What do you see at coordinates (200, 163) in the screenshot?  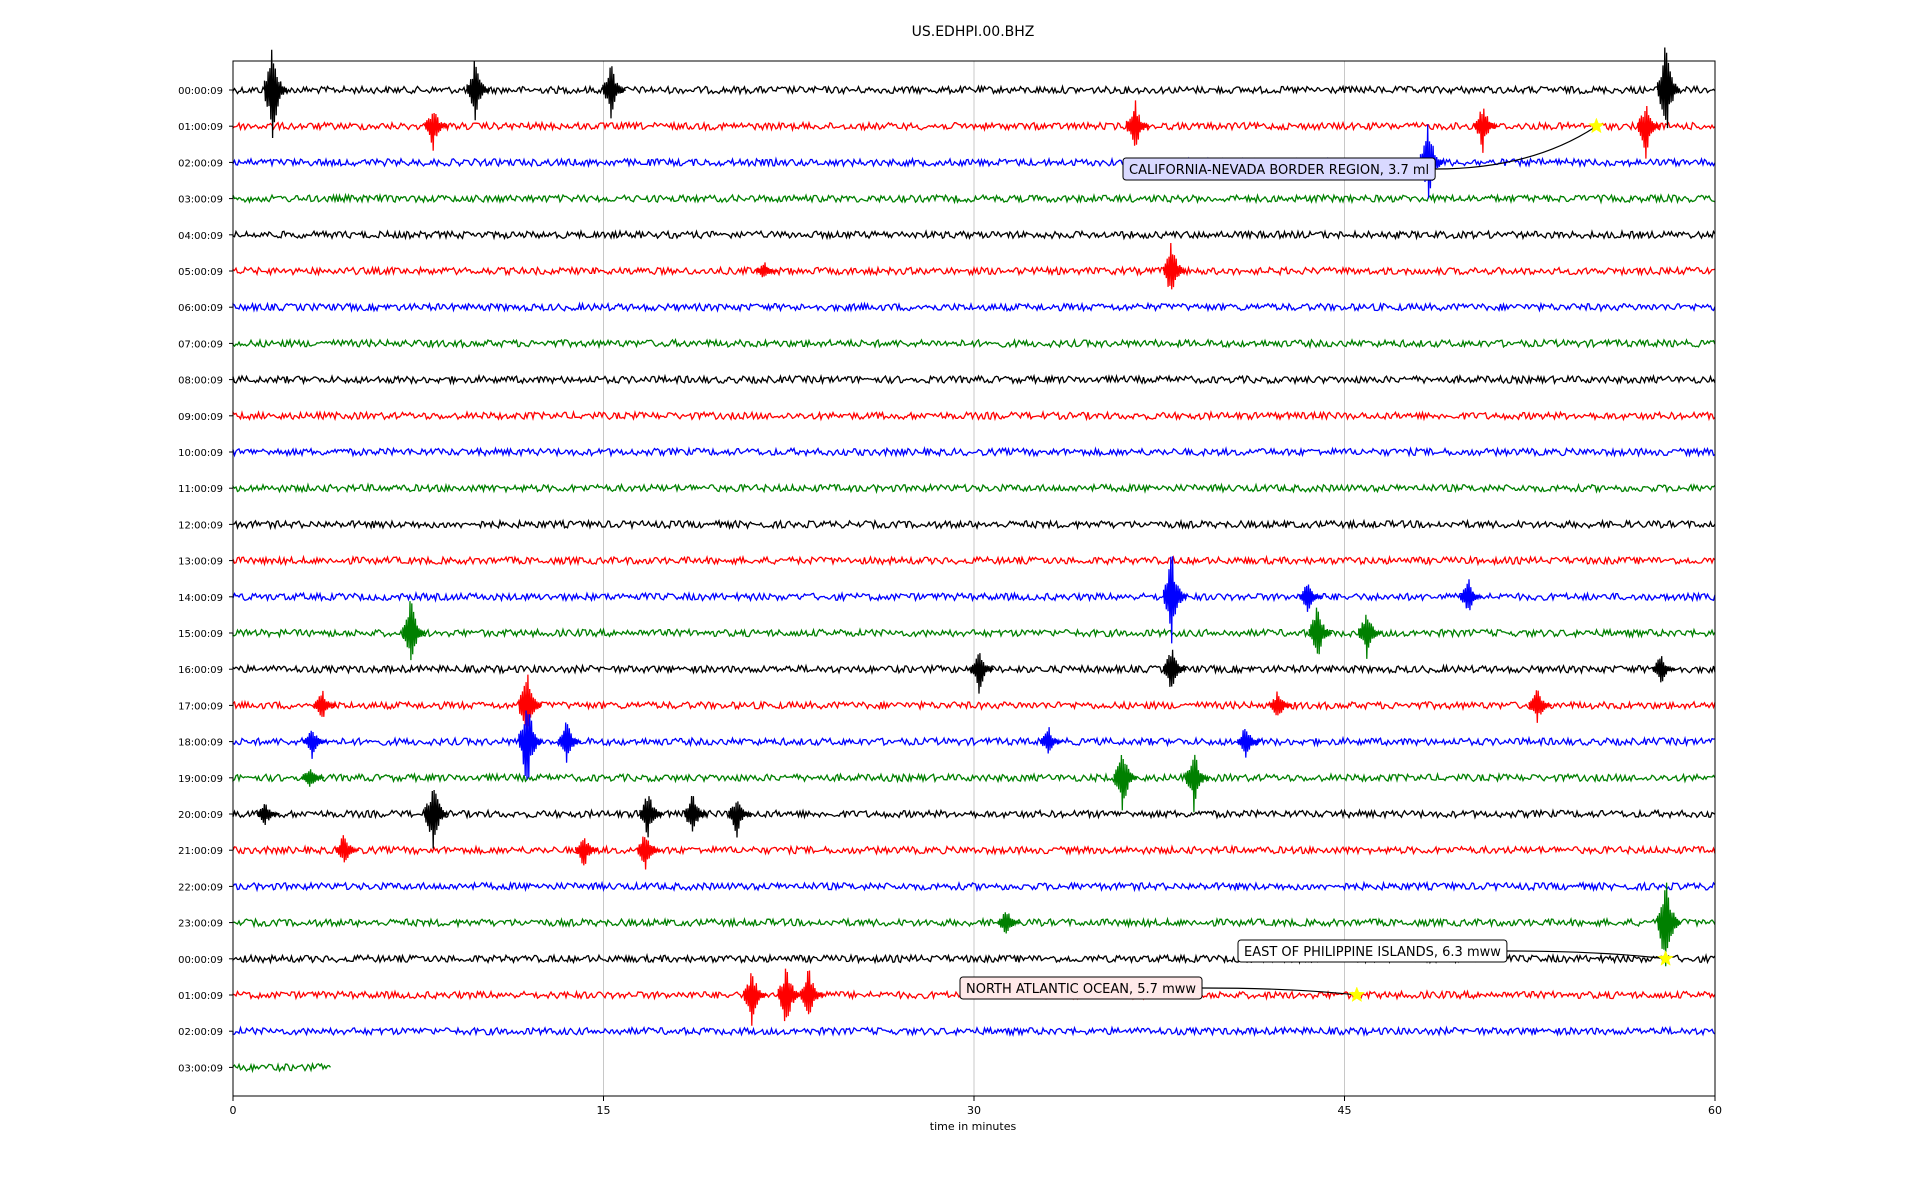 I see `y-tick-label-2: 02:00:09` at bounding box center [200, 163].